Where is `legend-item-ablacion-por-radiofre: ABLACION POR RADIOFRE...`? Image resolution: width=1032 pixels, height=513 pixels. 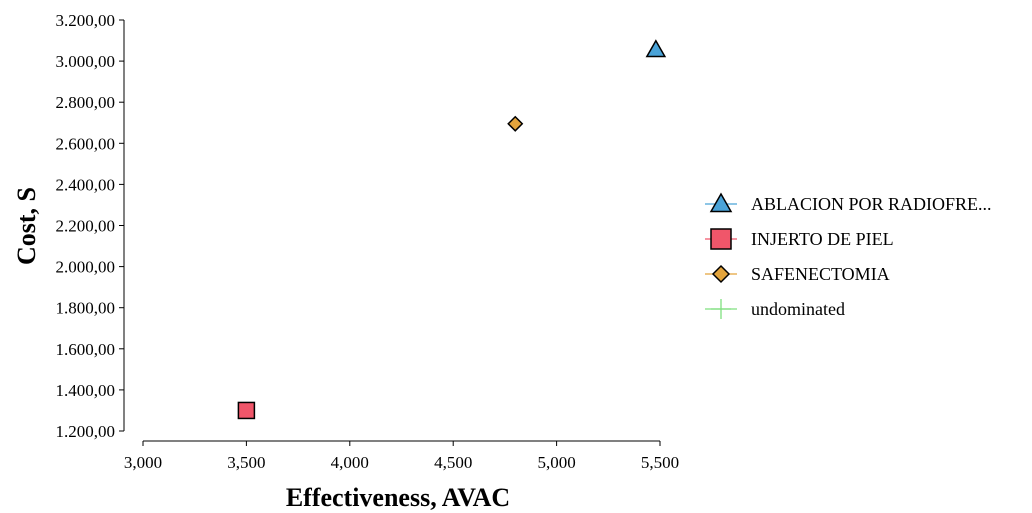
legend-item-ablacion-por-radiofre: ABLACION POR RADIOFRE... is located at coordinates (848, 203).